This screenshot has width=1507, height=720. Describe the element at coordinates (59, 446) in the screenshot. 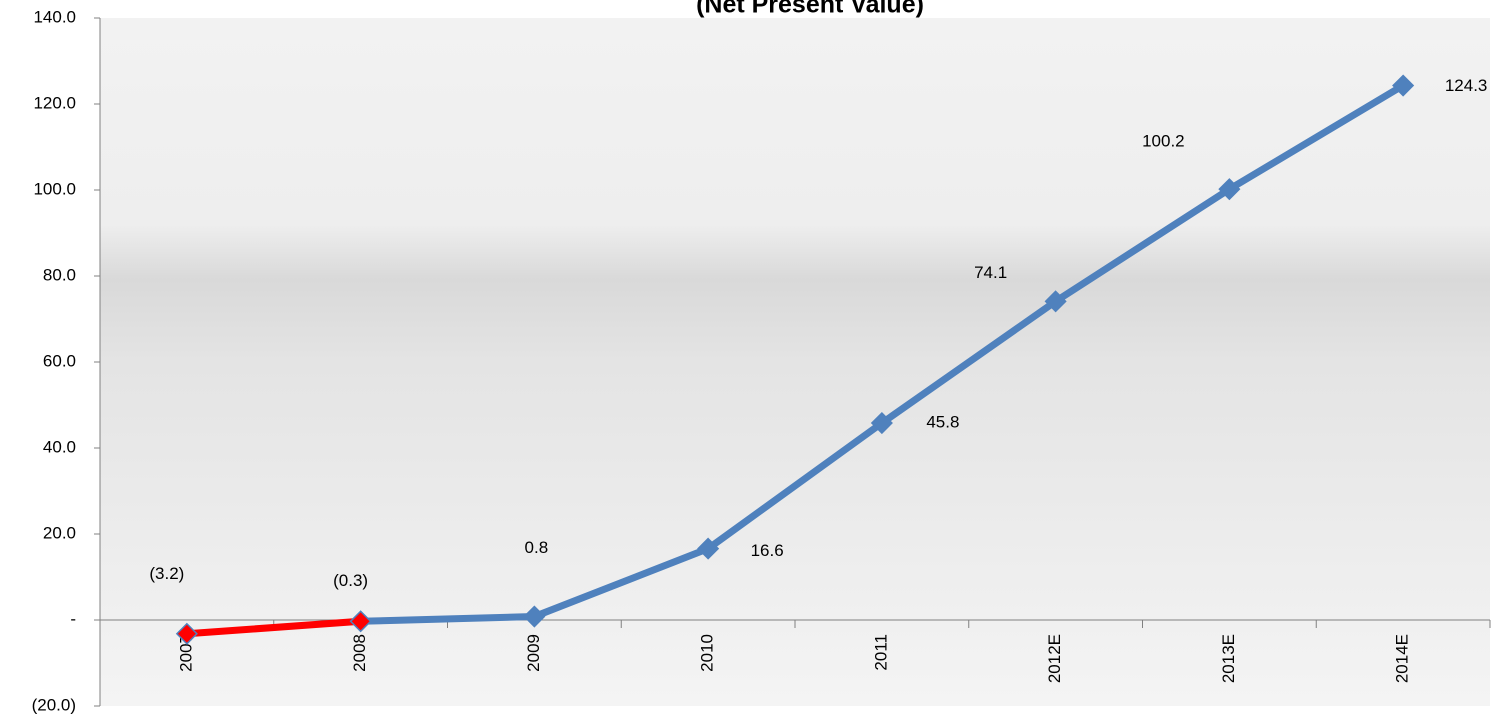

I see `y-tick-label: 40.0` at that location.